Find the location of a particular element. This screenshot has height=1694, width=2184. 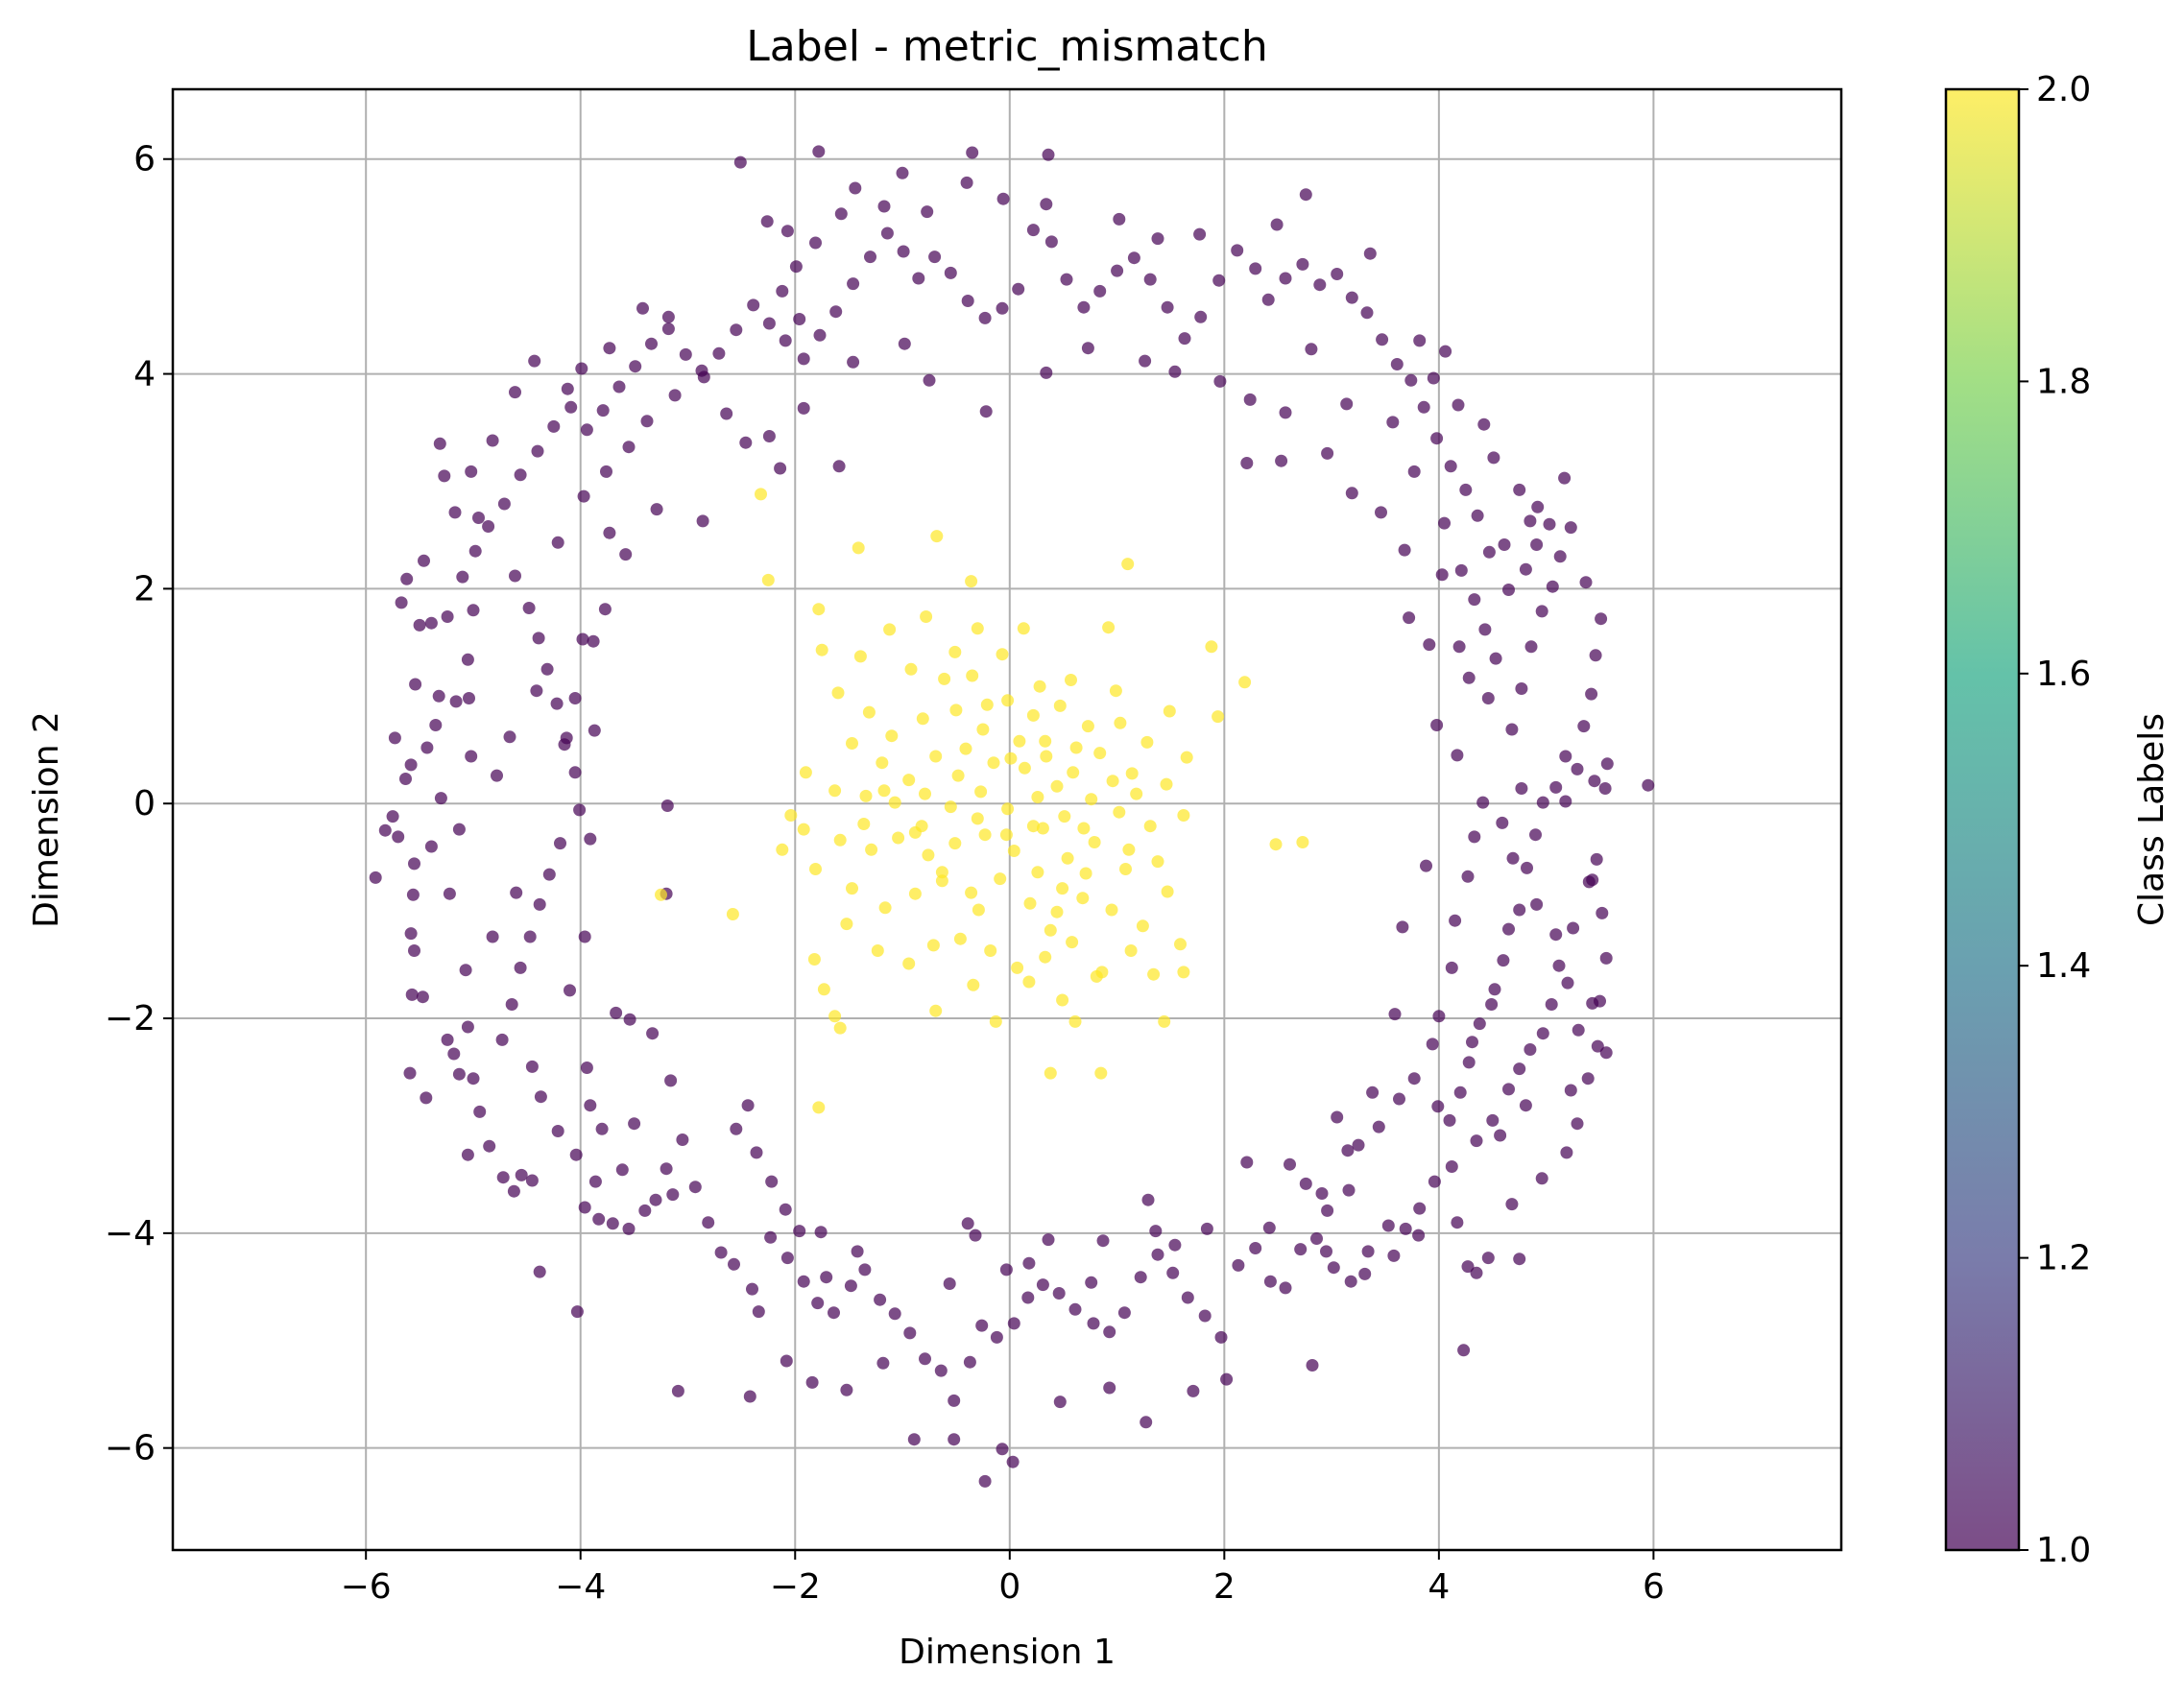

chart-title: Label - metric_mismatch is located at coordinates (1006, 46).